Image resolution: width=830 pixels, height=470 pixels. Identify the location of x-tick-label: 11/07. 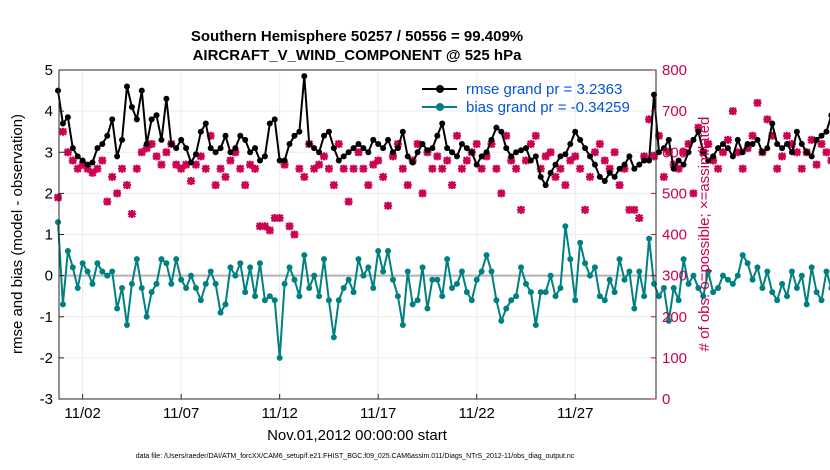
(181, 413).